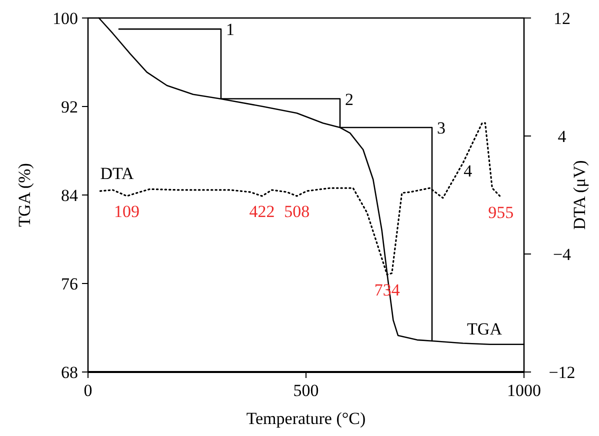  Describe the element at coordinates (69, 107) in the screenshot. I see `y-tick-label: 92` at that location.